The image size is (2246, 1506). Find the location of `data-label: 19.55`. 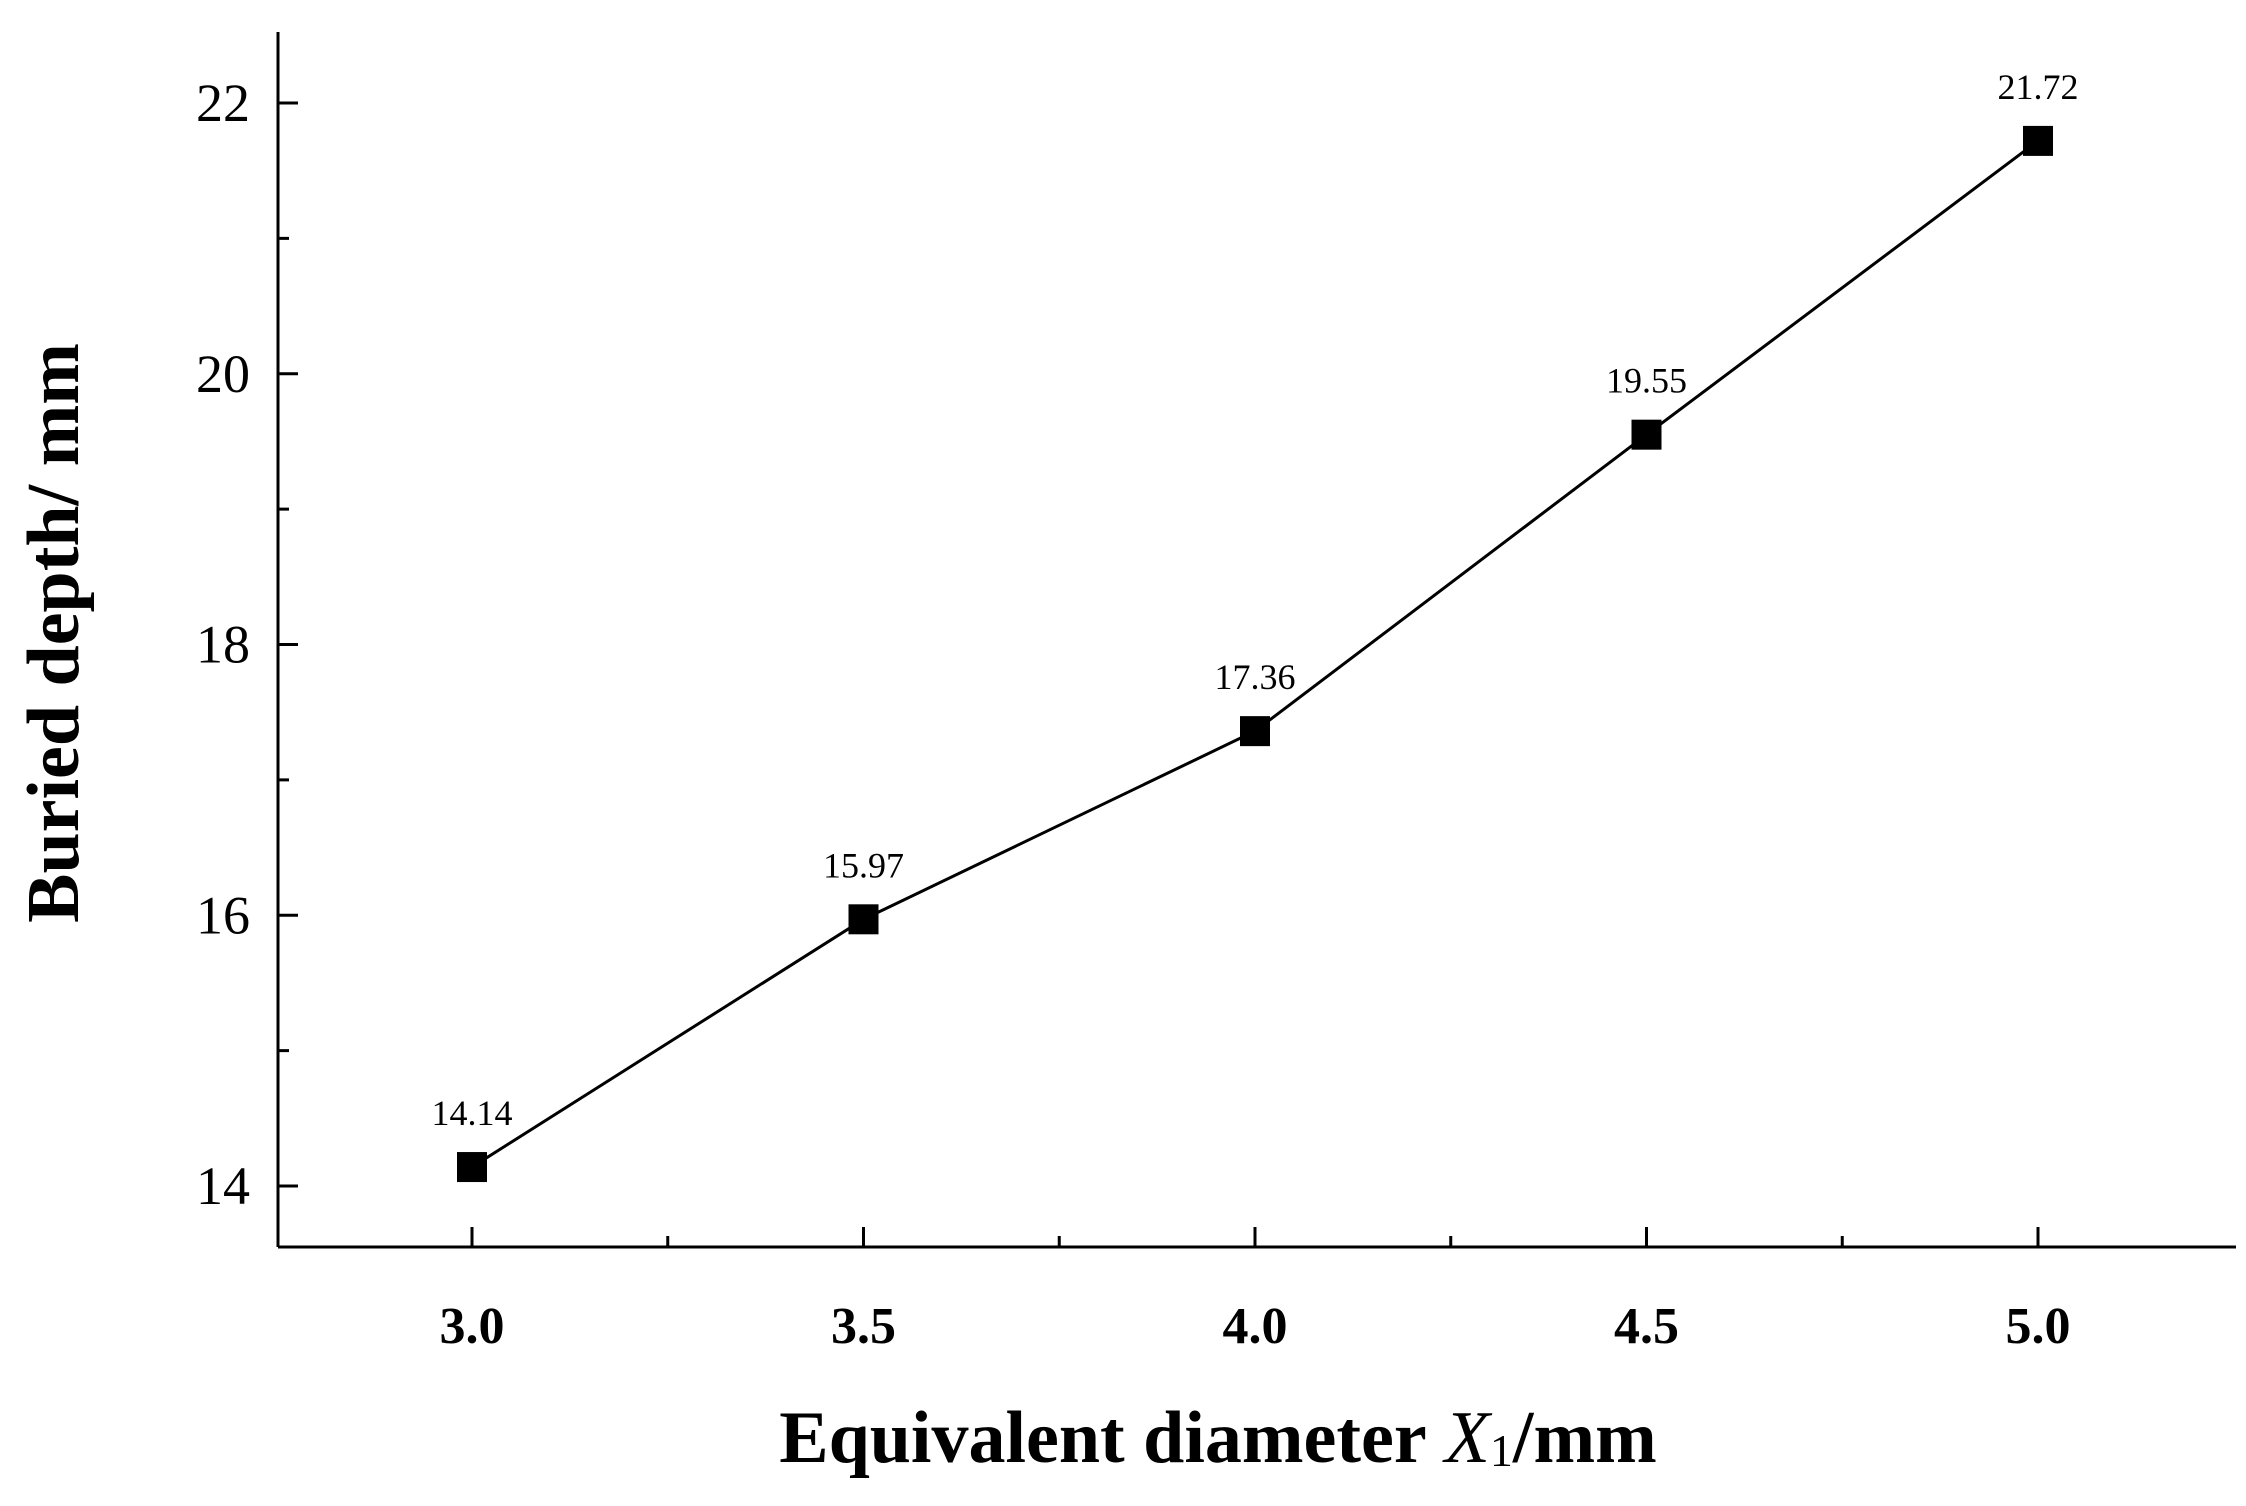

data-label: 19.55 is located at coordinates (1646, 381).